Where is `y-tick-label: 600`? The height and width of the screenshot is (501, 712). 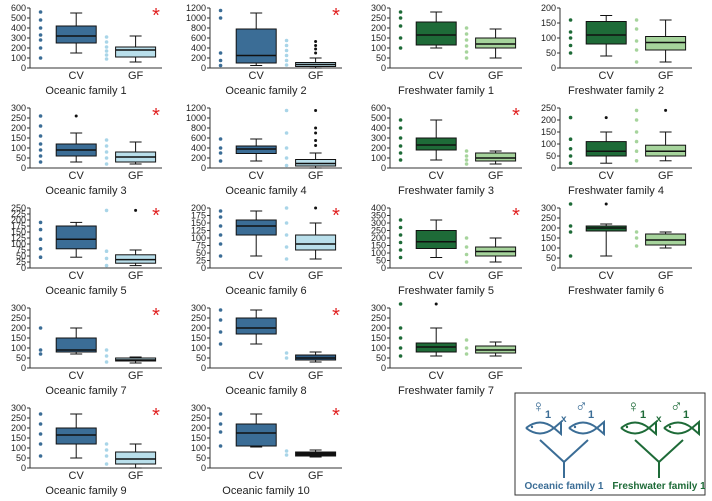 y-tick-label: 600 is located at coordinates (198, 138).